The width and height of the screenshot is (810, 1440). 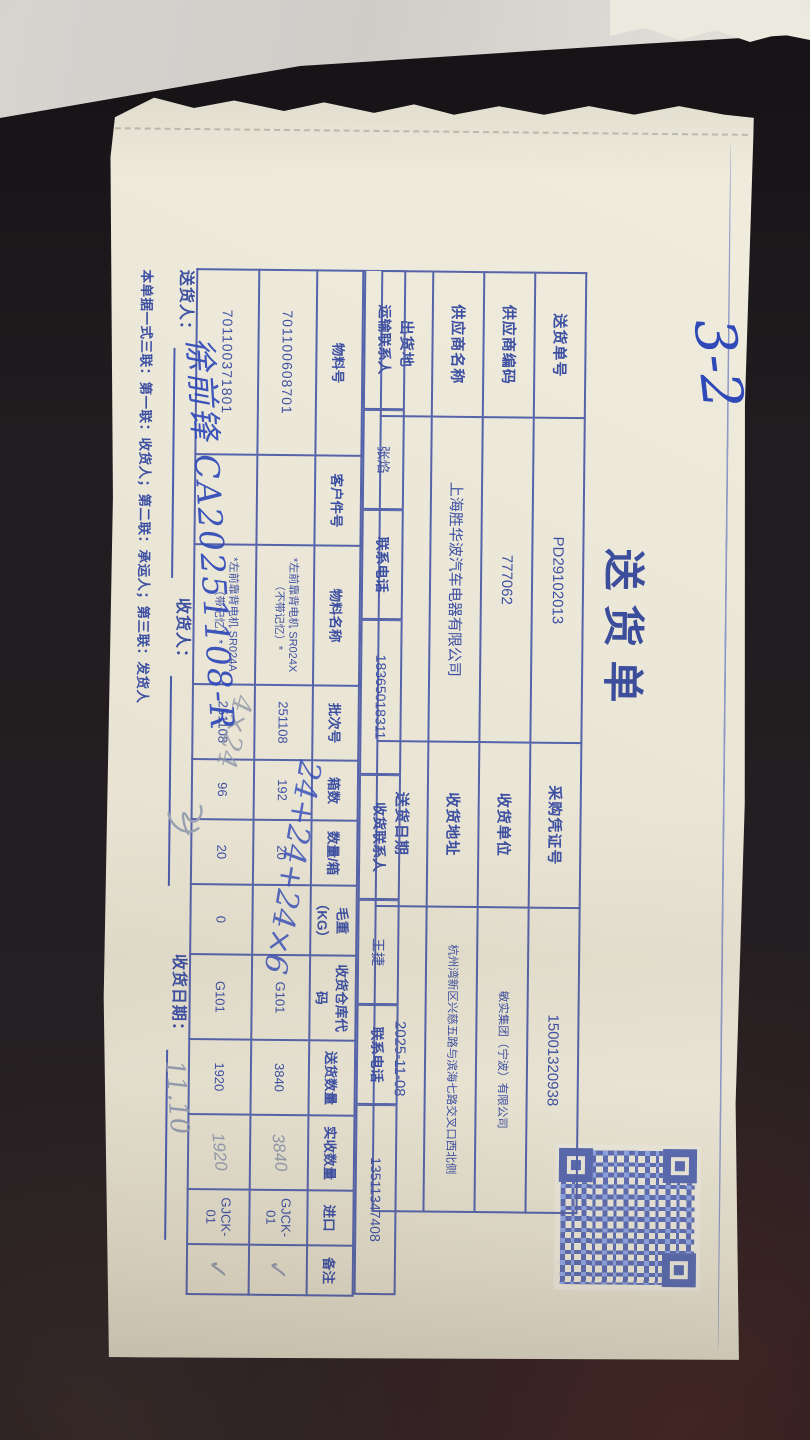 I want to click on contact-value: 18365018311, so click(x=381, y=697).